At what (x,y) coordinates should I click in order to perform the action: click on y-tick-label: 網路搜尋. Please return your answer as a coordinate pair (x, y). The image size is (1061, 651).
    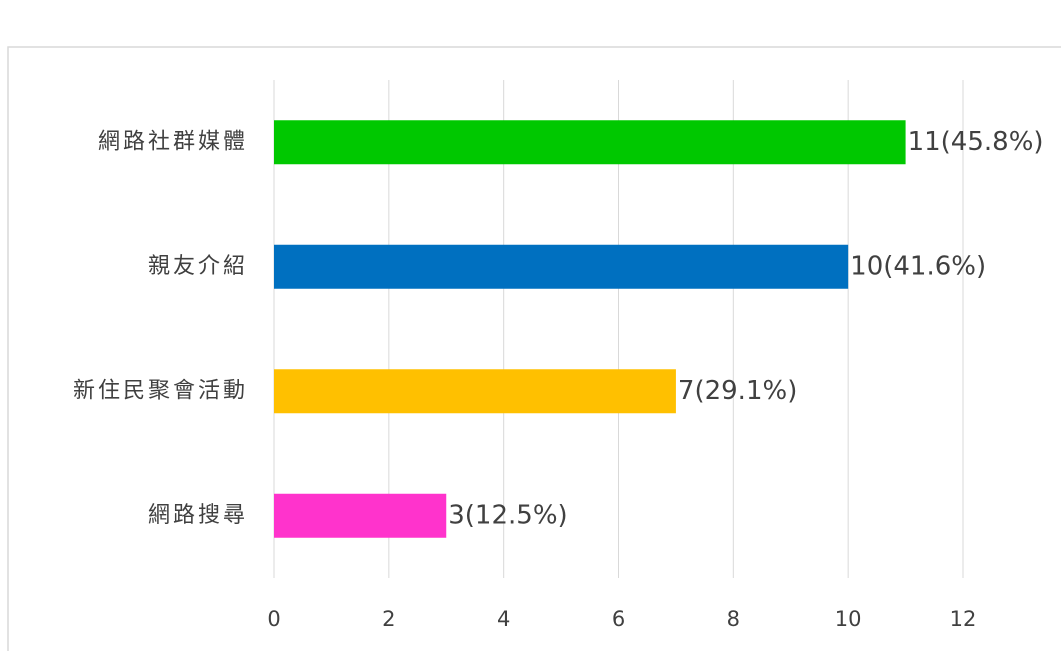
    Looking at the image, I should click on (198, 515).